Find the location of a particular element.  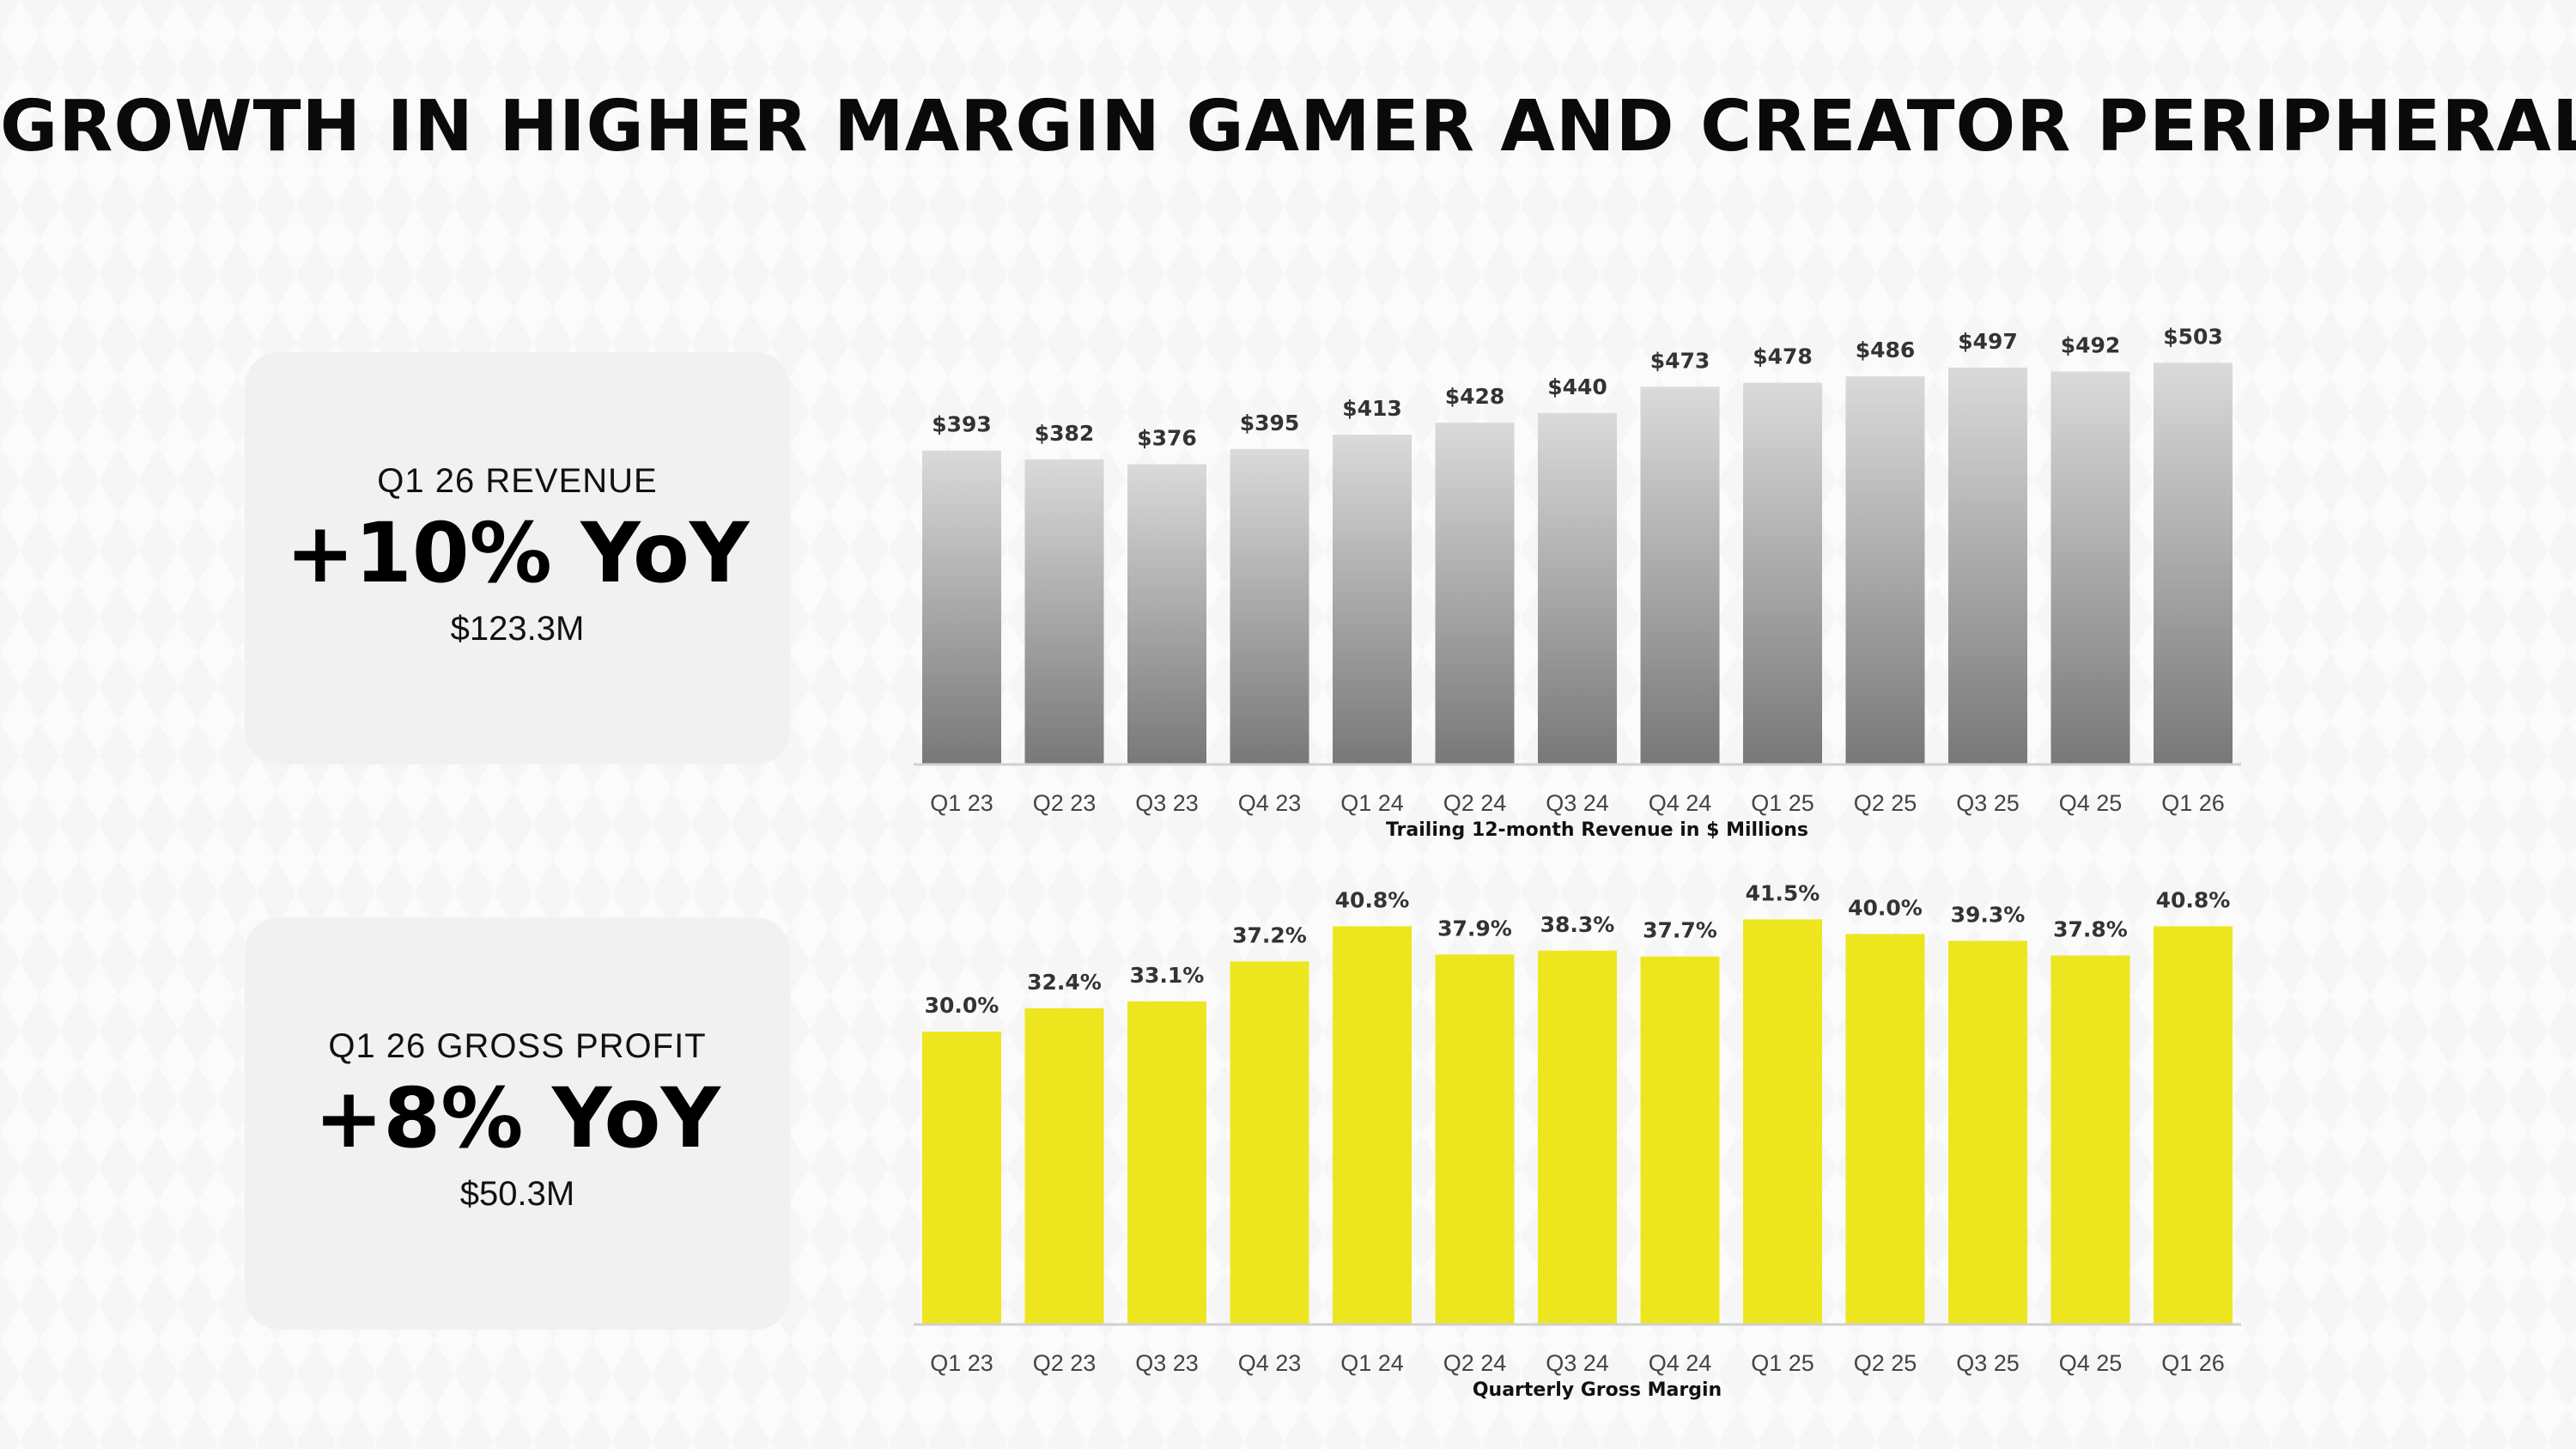

revenue-data-label: $478 is located at coordinates (1783, 356).